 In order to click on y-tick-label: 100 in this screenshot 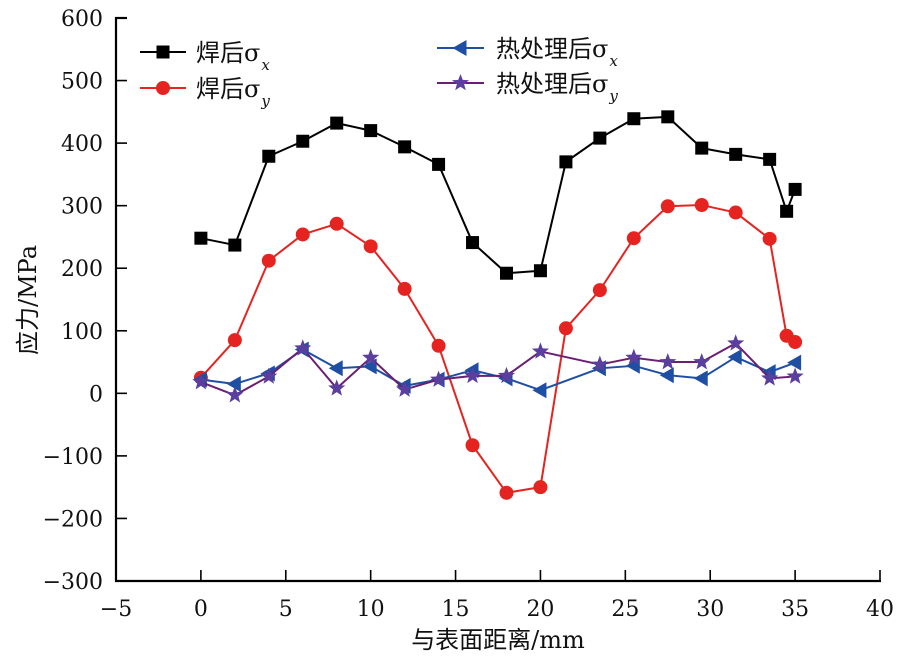, I will do `click(82, 332)`.